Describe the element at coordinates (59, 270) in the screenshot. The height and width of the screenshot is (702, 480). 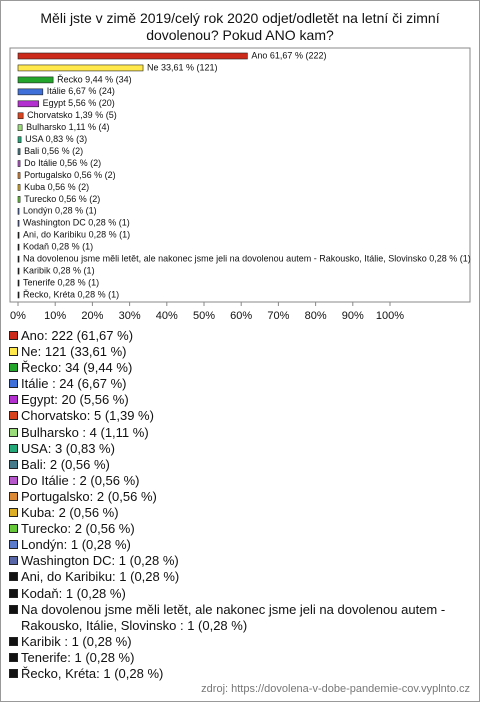
I see `bar-label: Karibik 0,28 % (1)` at that location.